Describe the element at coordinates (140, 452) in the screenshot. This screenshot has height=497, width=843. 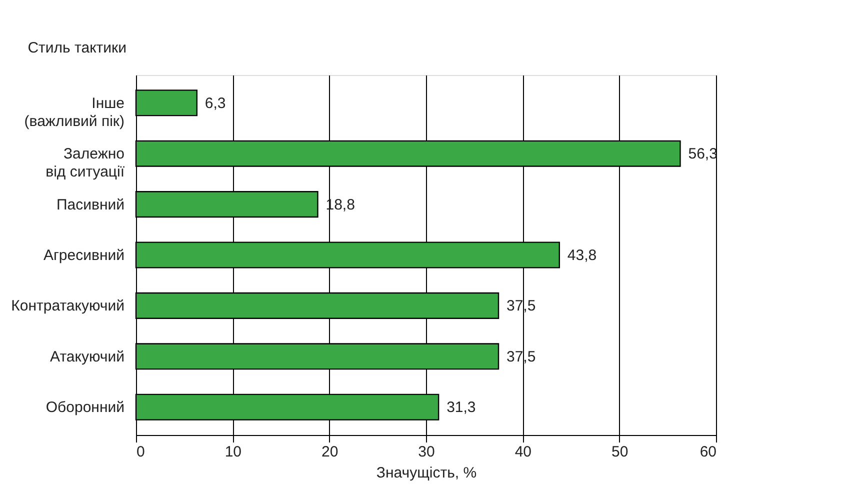
I see `x-tick-label: 0` at that location.